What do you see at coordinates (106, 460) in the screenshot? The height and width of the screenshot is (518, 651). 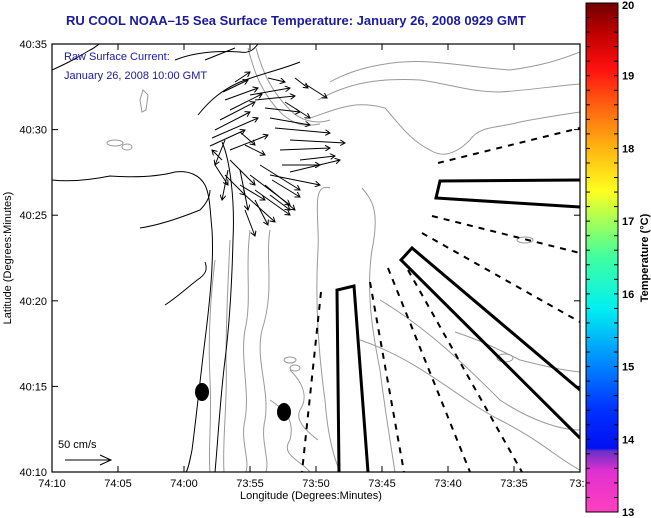 I see `scale-arrowhead-icon` at bounding box center [106, 460].